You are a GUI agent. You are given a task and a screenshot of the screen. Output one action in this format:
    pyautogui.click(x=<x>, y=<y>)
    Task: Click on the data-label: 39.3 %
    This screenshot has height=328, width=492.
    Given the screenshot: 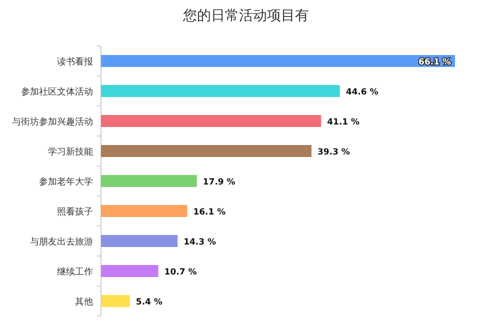 What is the action you would take?
    pyautogui.click(x=333, y=153)
    